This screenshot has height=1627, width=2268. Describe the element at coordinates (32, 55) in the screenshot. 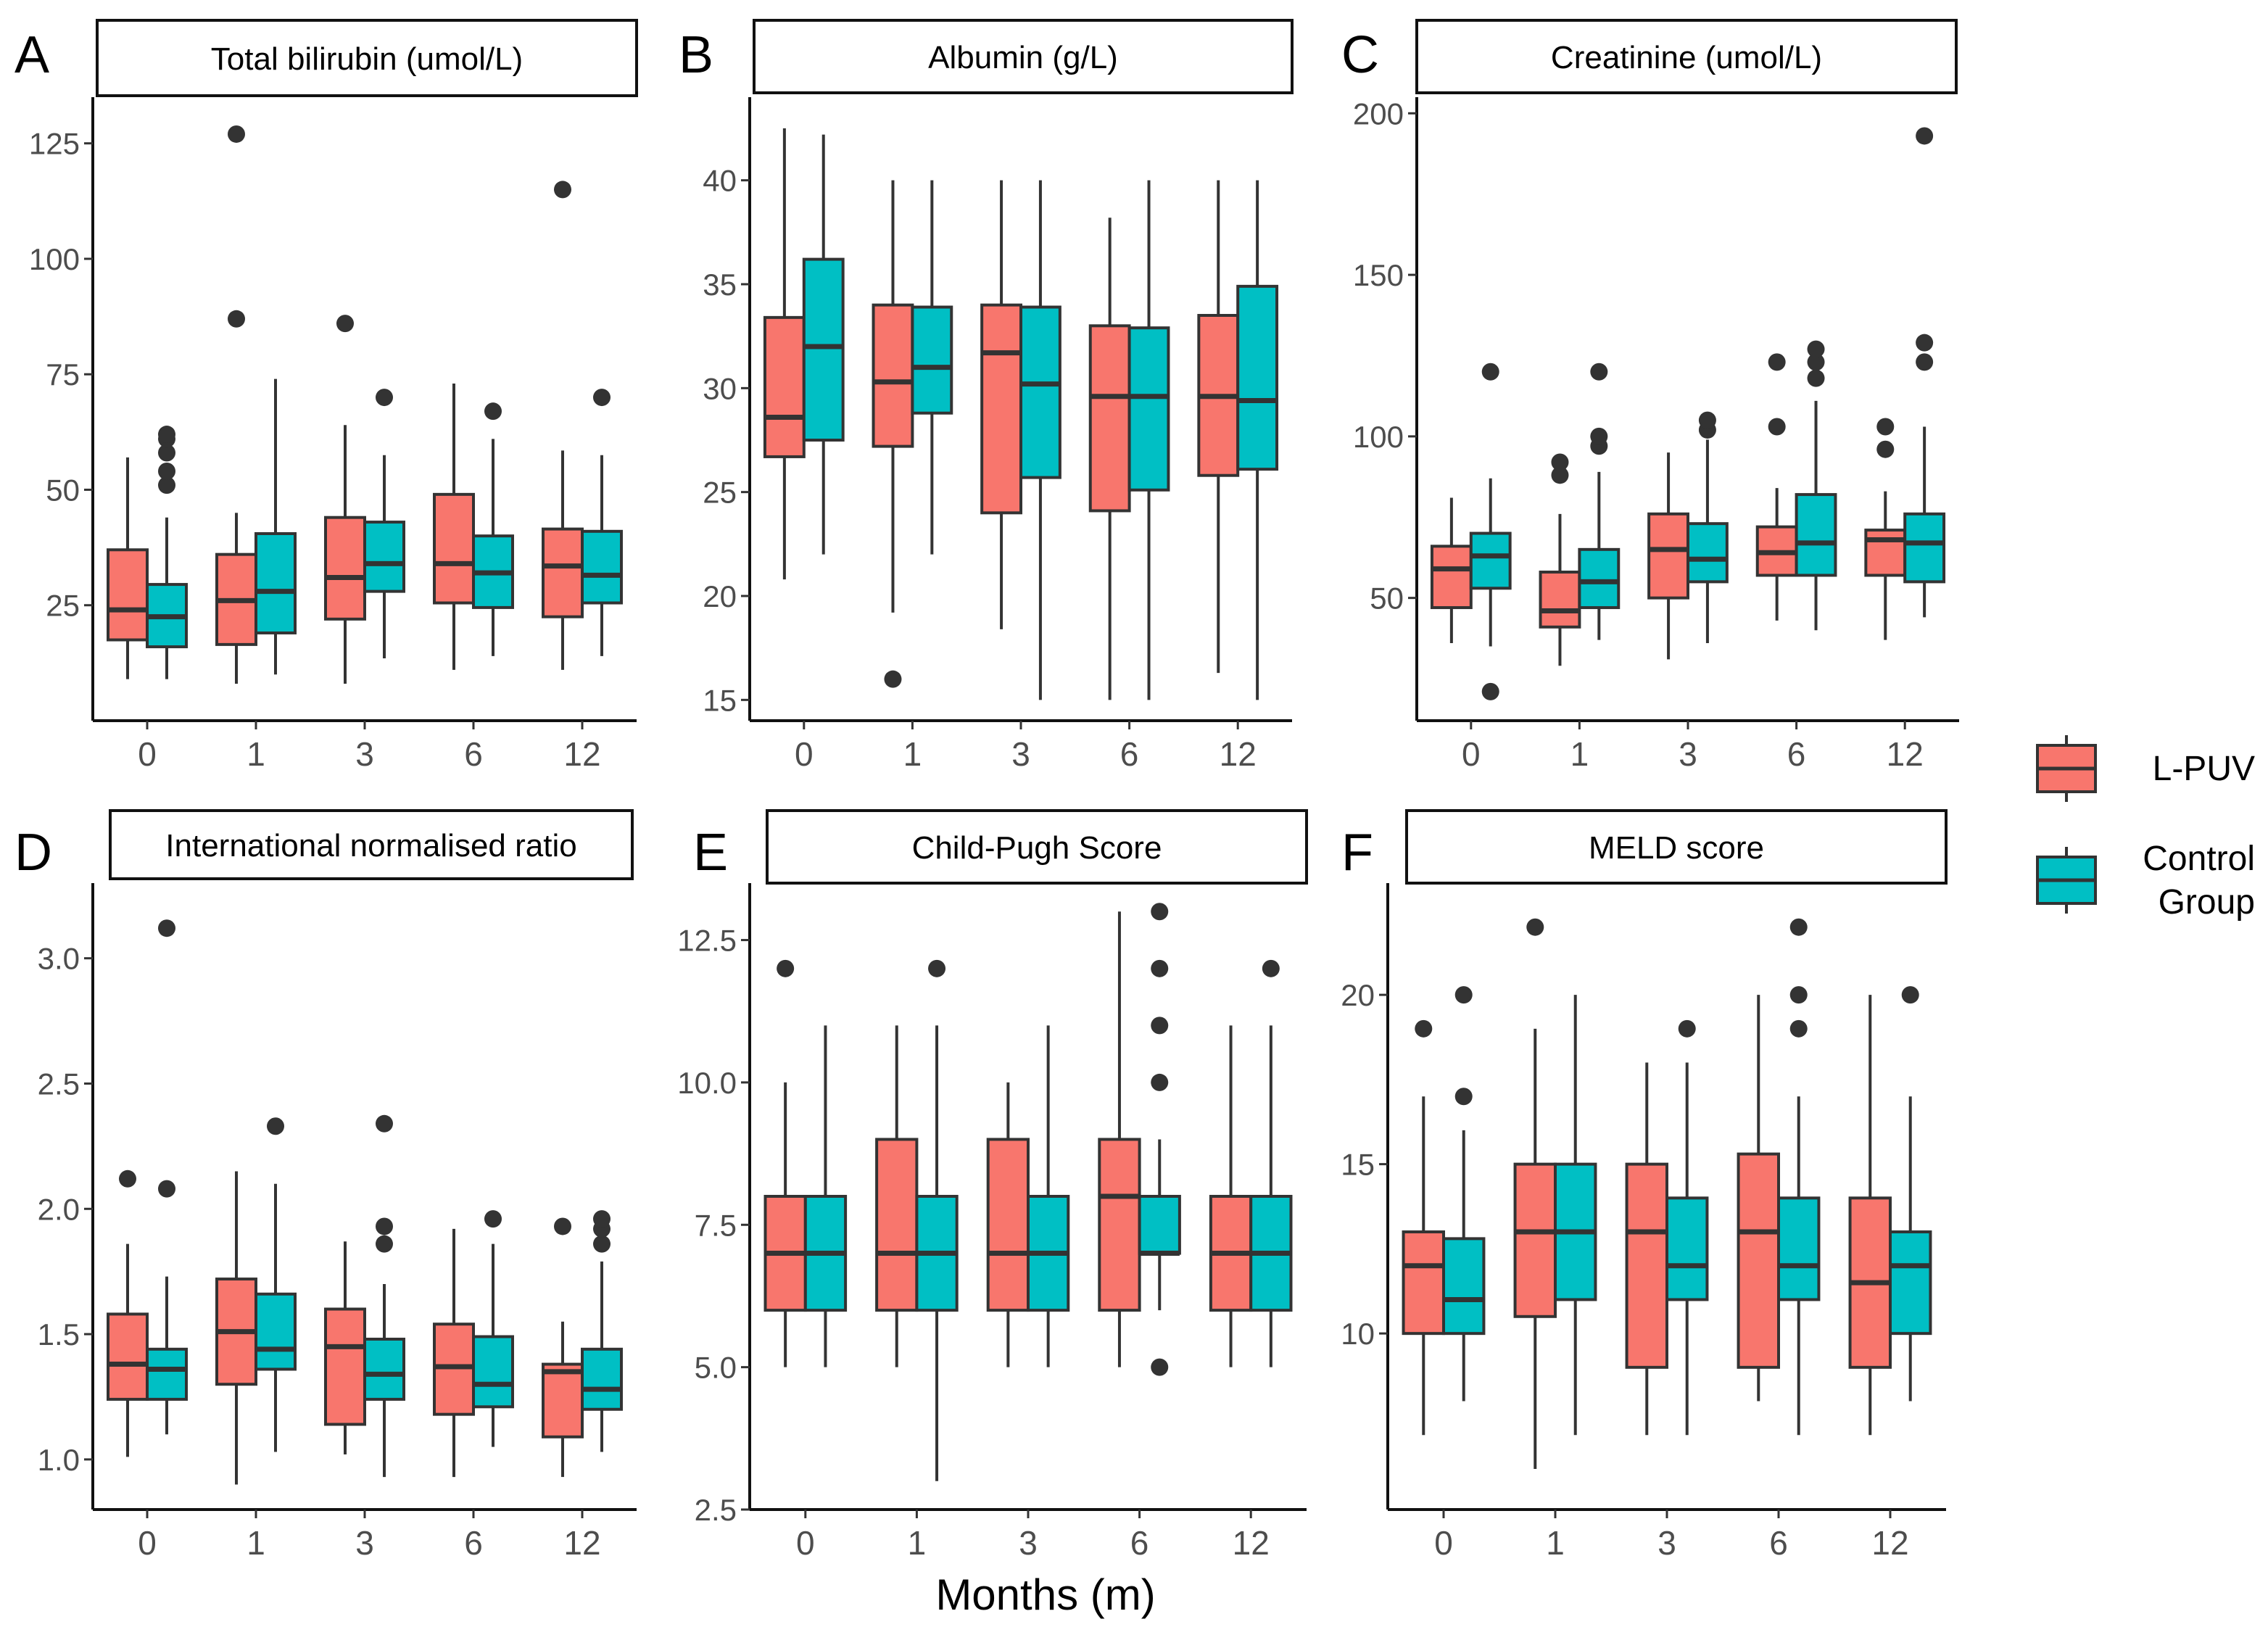

I see `panel-letter: A` at that location.